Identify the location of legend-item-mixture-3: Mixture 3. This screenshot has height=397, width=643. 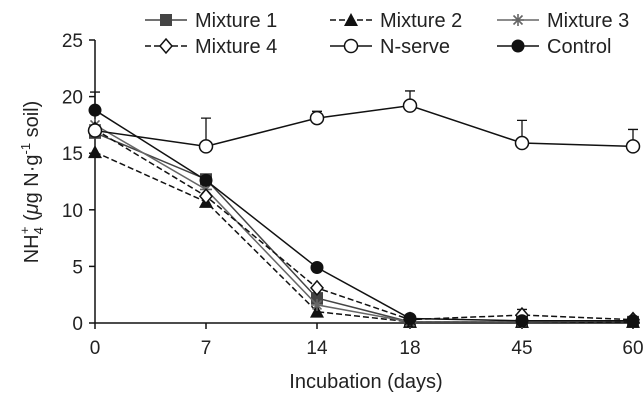
(563, 21).